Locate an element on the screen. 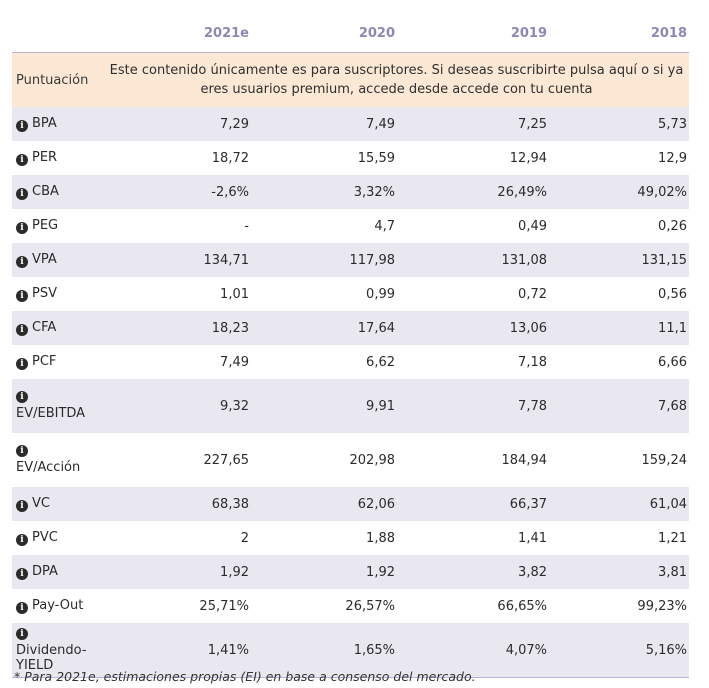  header-2018: 2018 is located at coordinates (619, 33).